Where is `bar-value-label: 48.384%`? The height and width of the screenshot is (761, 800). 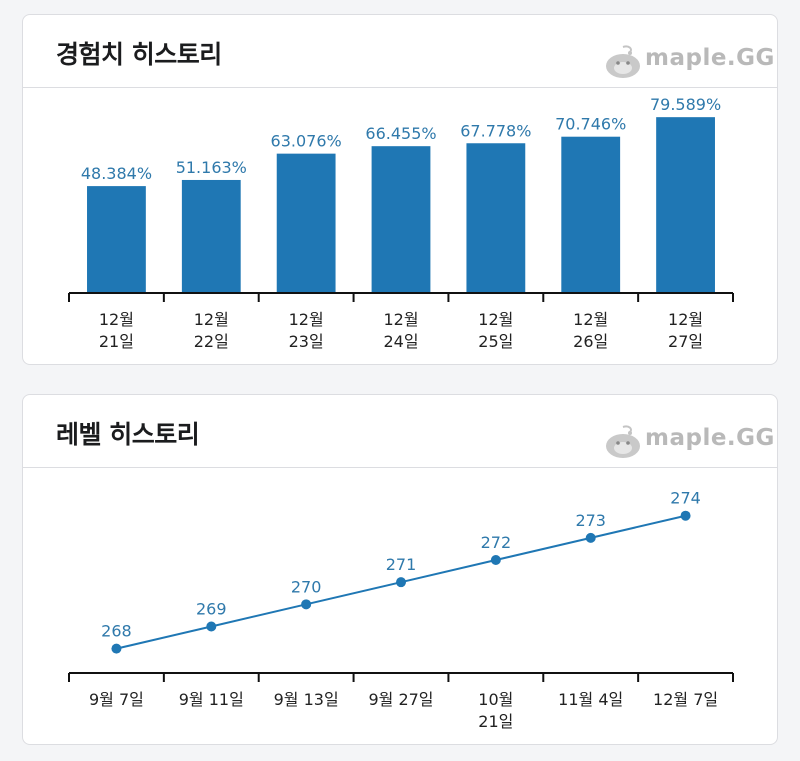 bar-value-label: 48.384% is located at coordinates (116, 173).